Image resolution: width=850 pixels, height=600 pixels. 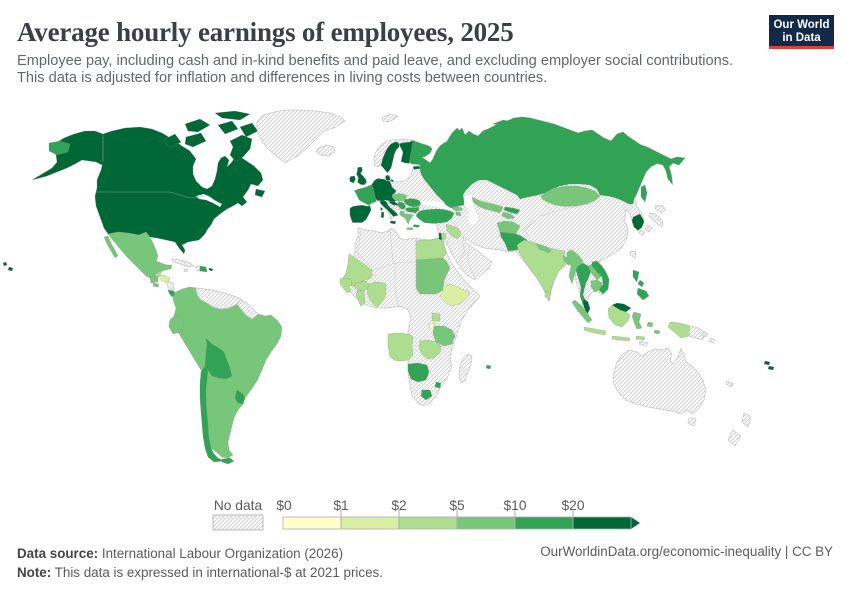 What do you see at coordinates (457, 505) in the screenshot?
I see `svg-text: $5` at bounding box center [457, 505].